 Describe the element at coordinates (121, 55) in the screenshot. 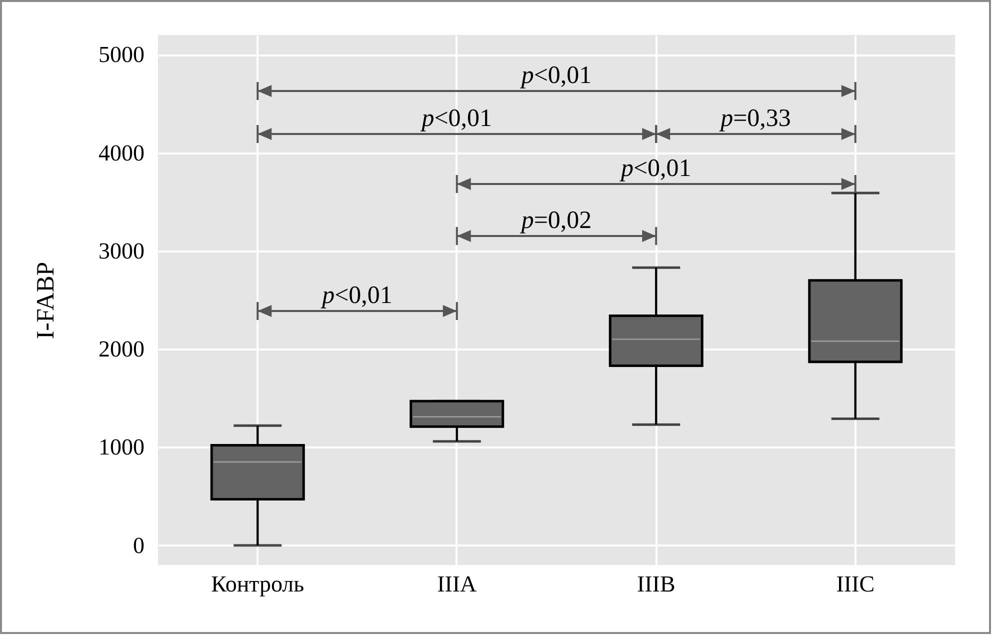

I see `y-tick-label: 5000` at that location.